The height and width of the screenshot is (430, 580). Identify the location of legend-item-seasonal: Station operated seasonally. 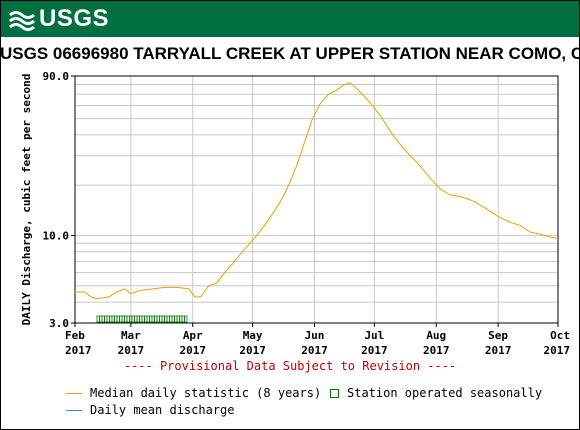
(436, 393).